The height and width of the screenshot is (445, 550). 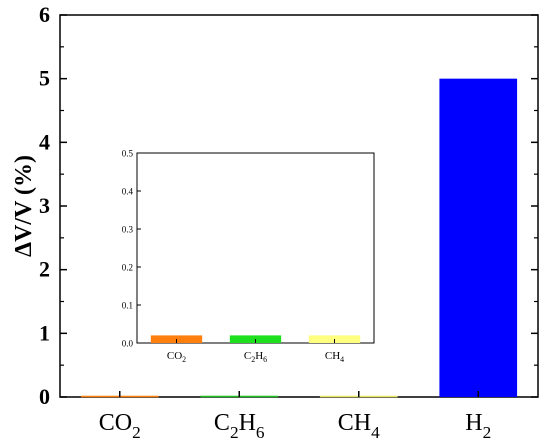 What do you see at coordinates (375, 432) in the screenshot?
I see `x-tick-label-subscript: 4` at bounding box center [375, 432].